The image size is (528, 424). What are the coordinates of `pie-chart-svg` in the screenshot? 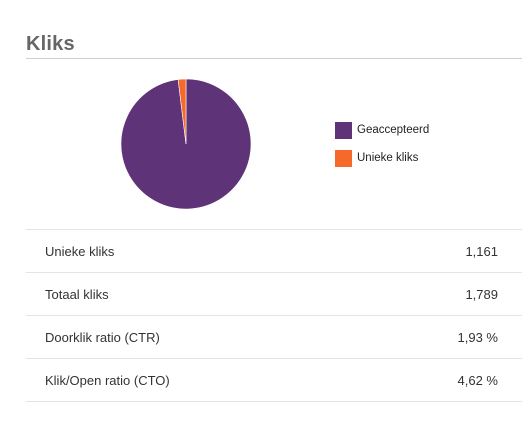 It's located at (186, 144).